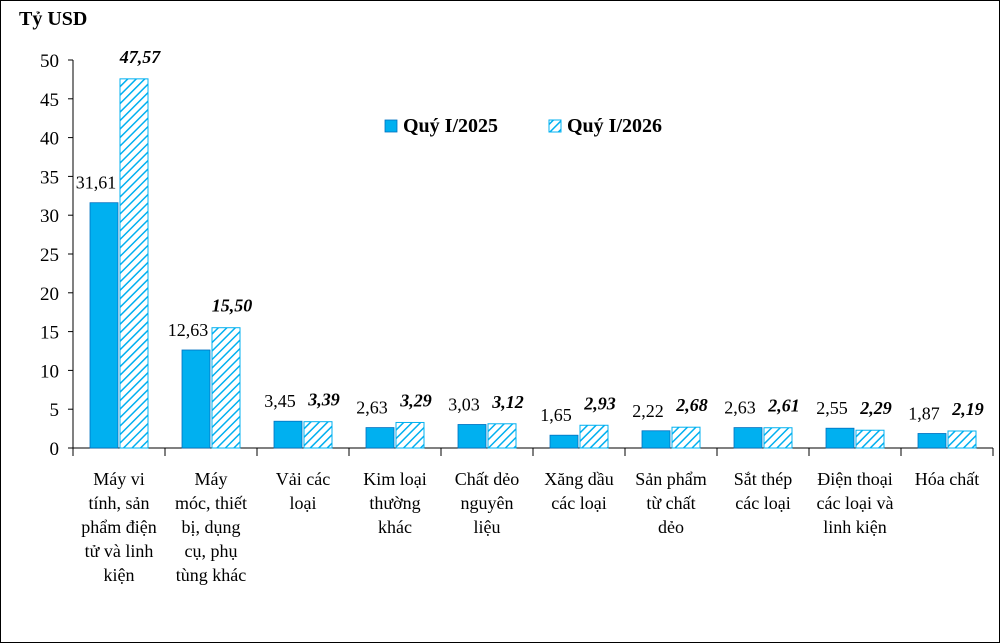  Describe the element at coordinates (49, 333) in the screenshot. I see `y-tick-label: 15` at that location.